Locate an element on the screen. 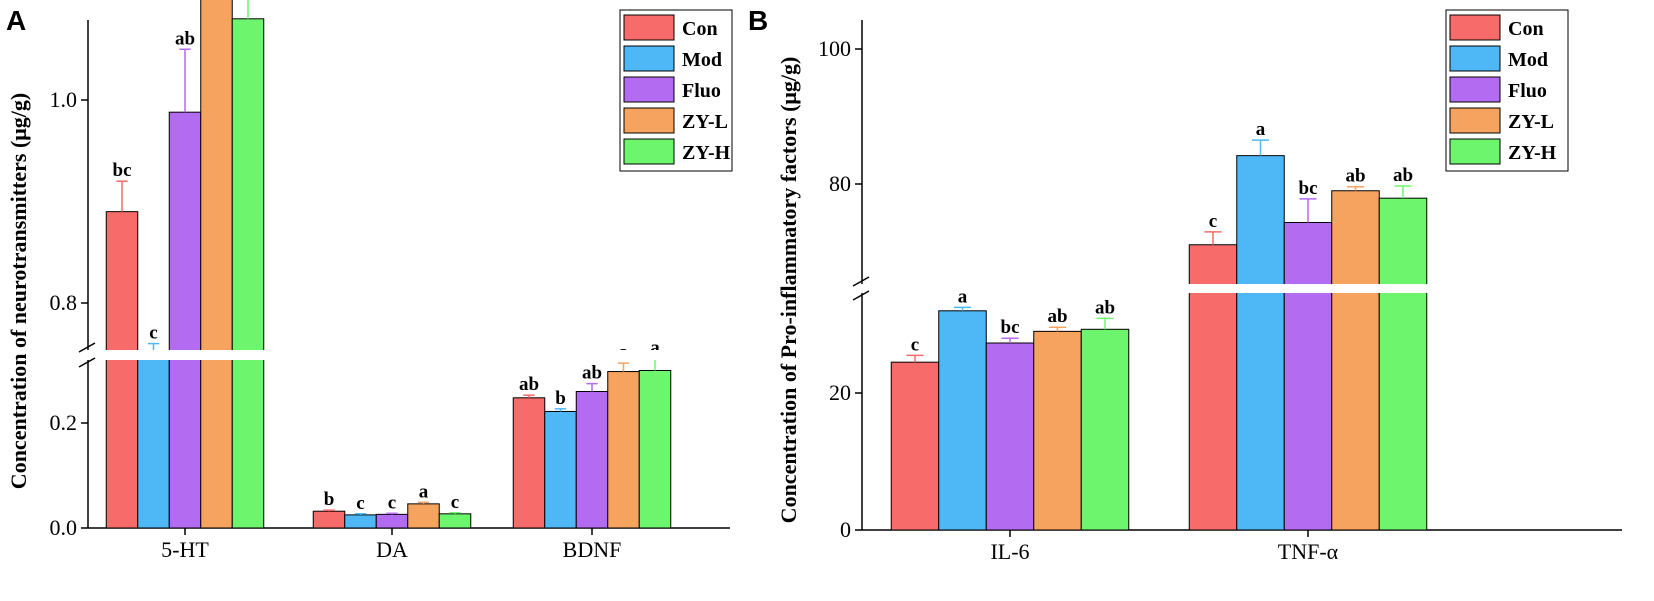 Image resolution: width=1654 pixels, height=601 pixels. x-tick-label: IL-6 is located at coordinates (1009, 551).